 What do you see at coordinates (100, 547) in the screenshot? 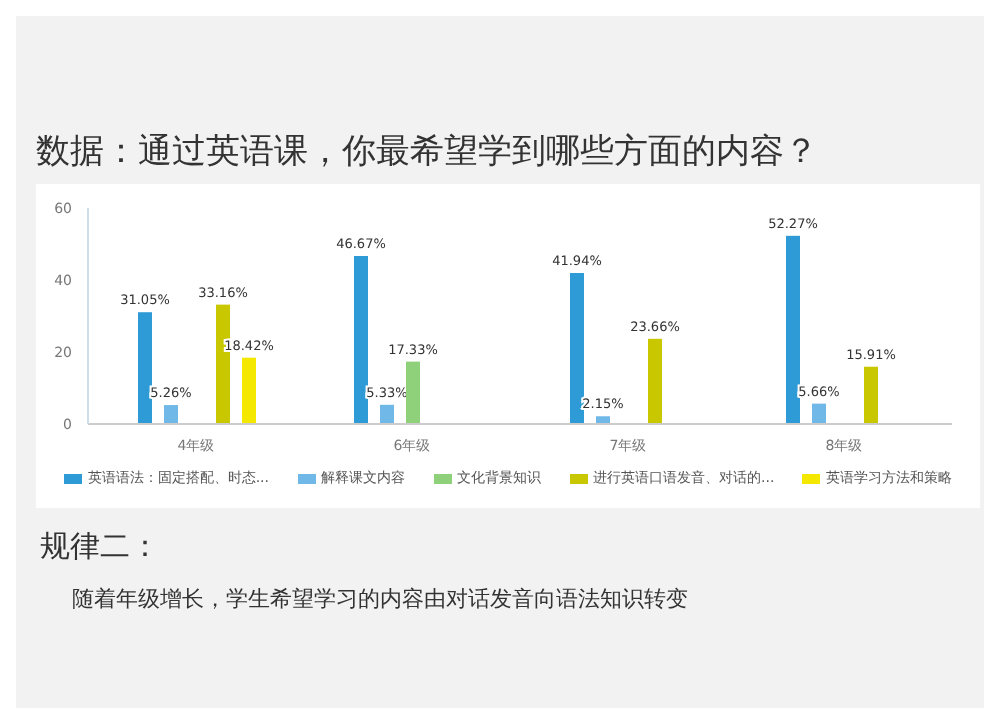
I see `text: 规律二：` at bounding box center [100, 547].